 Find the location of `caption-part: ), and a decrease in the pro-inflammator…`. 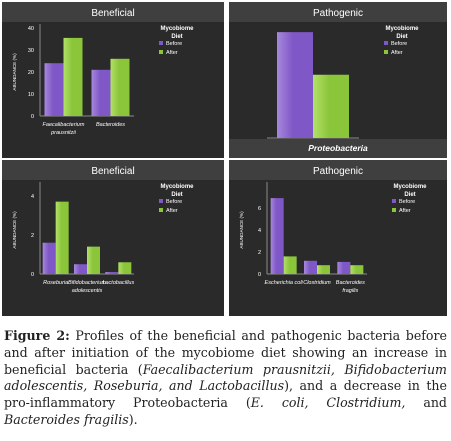

caption-part: ), and a decrease in the pro-inflammator… is located at coordinates (225, 394).